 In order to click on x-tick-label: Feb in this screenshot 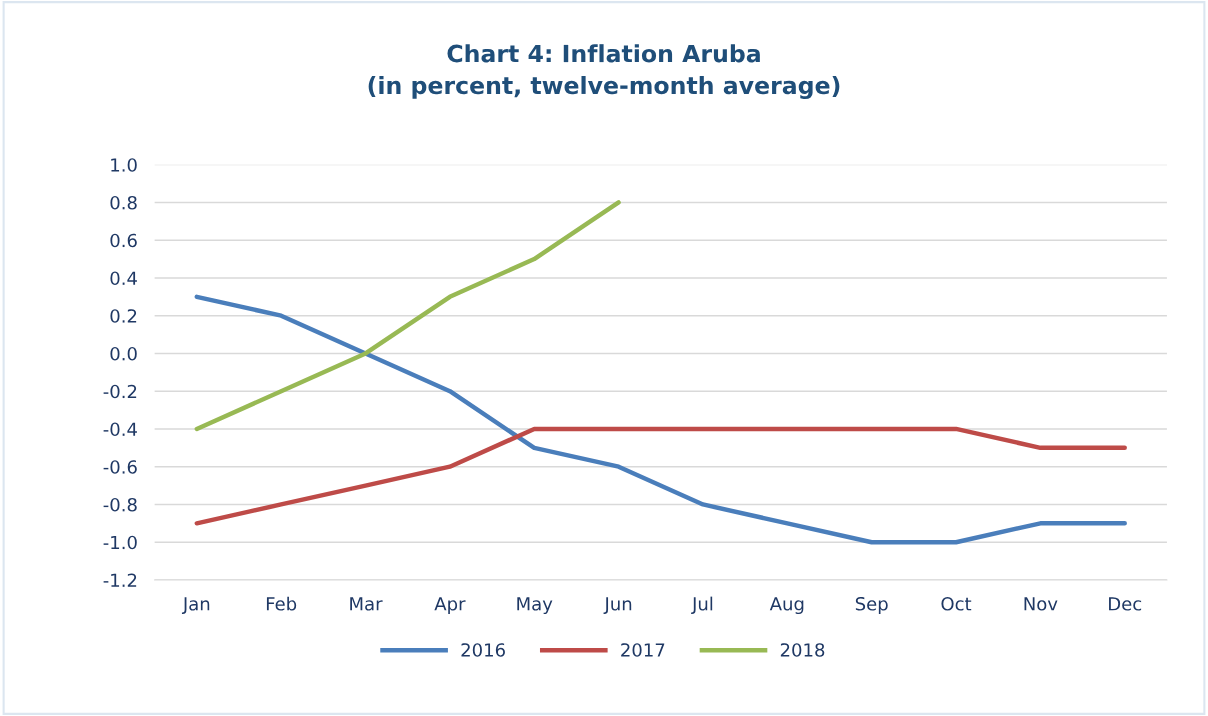, I will do `click(281, 603)`.